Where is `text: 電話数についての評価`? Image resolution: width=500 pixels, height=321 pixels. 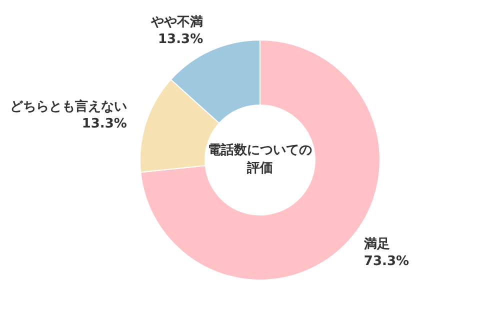 text: 電話数についての評価 is located at coordinates (260, 160).